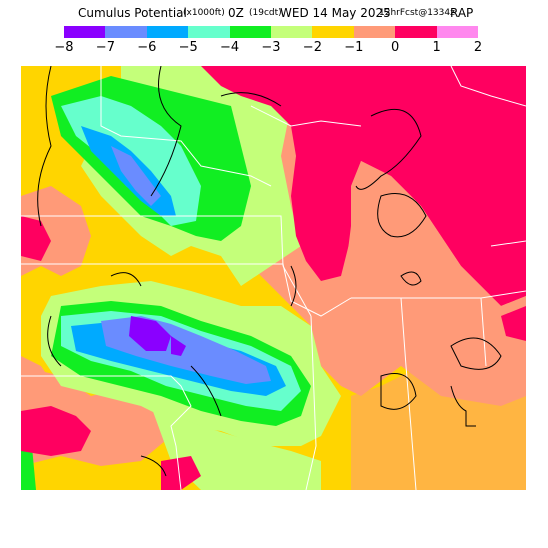  I want to click on colorbar-tick-label: −3, so click(271, 47).